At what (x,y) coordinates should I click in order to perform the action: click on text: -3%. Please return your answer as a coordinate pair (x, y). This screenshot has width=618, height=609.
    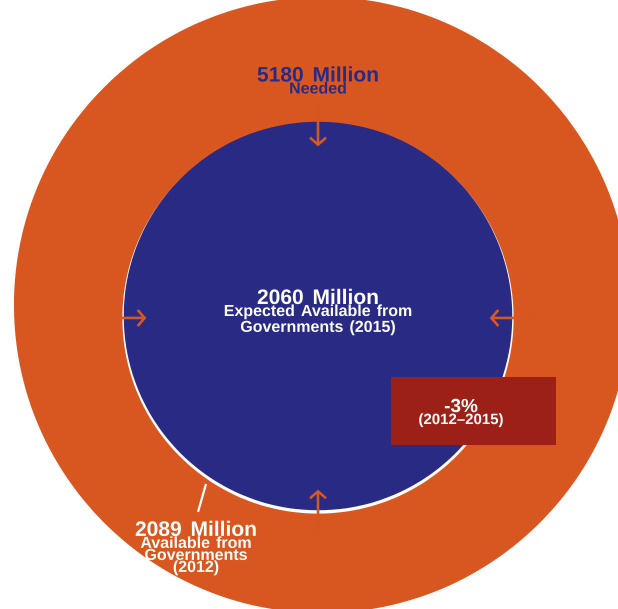
    Looking at the image, I should click on (461, 405).